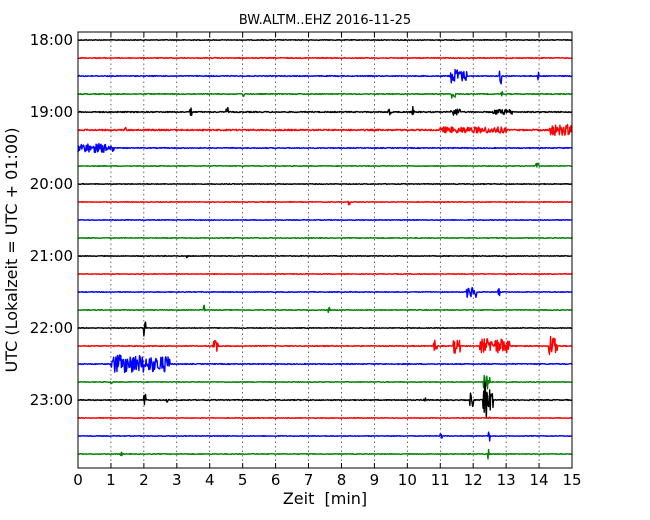  I want to click on x-tick-label: 15, so click(571, 480).